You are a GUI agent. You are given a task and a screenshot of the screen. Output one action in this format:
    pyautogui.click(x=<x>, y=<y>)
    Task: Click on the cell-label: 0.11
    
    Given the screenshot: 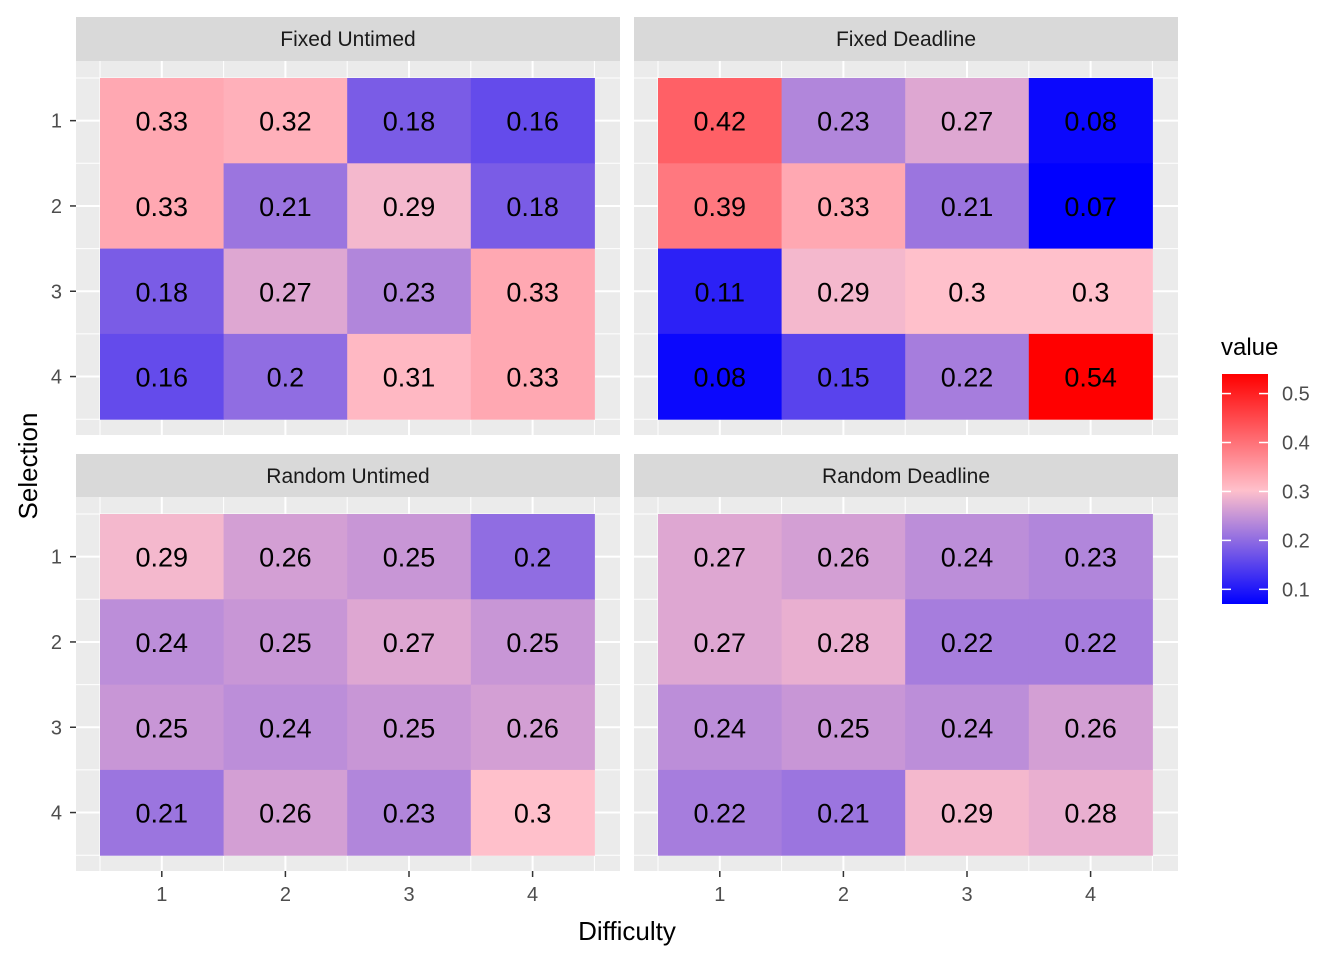 What is the action you would take?
    pyautogui.click(x=720, y=292)
    